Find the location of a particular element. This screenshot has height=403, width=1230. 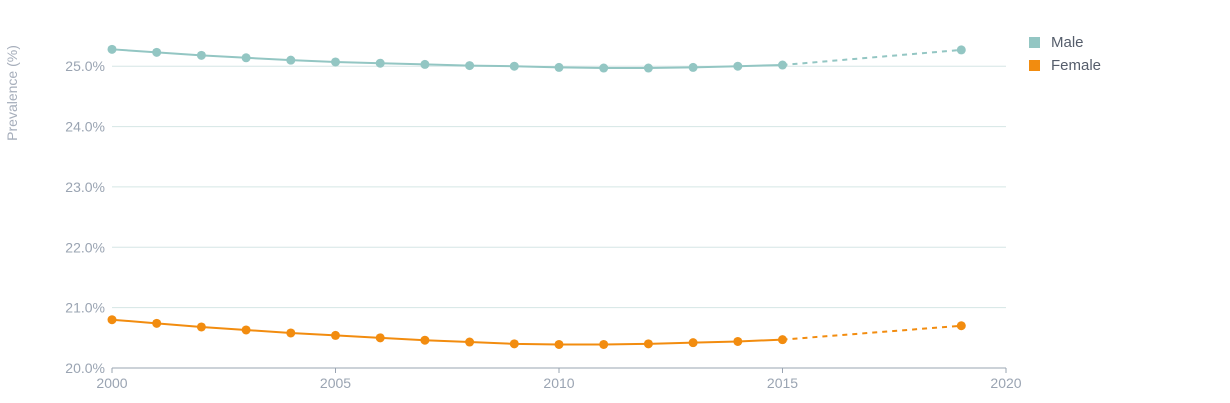

y-axis-label: Prevalence (%) is located at coordinates (12, 93).